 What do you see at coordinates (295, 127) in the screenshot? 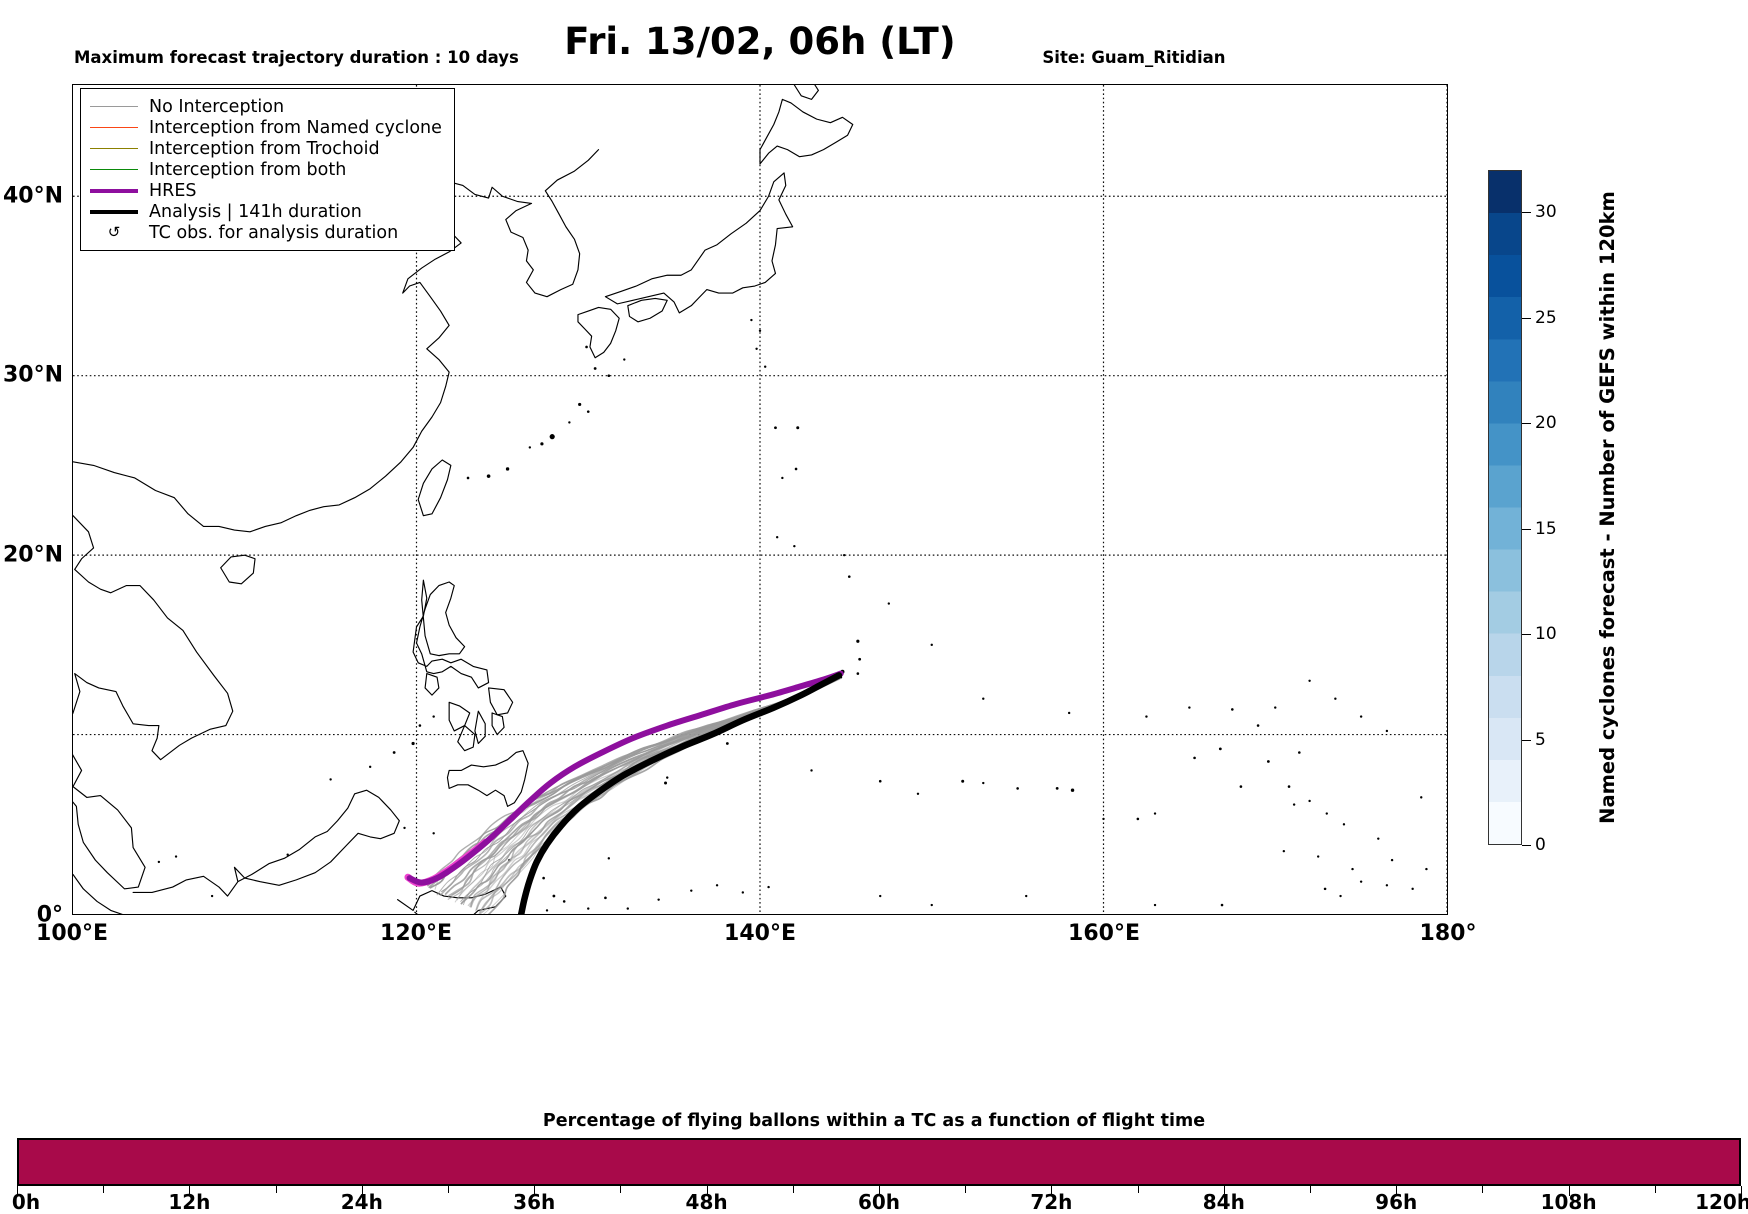
I see `legend-item-label: Interception from Named cyclone` at bounding box center [295, 127].